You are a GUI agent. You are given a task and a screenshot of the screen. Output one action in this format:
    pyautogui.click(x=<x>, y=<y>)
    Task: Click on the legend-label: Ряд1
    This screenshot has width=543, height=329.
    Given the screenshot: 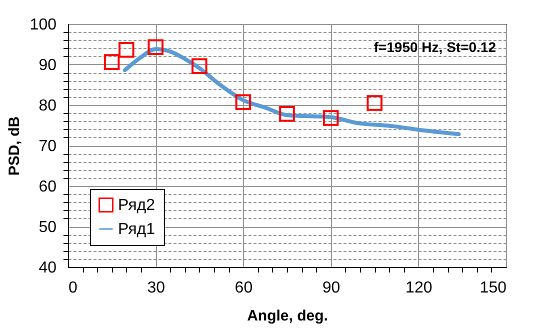 What is the action you would take?
    pyautogui.click(x=137, y=229)
    